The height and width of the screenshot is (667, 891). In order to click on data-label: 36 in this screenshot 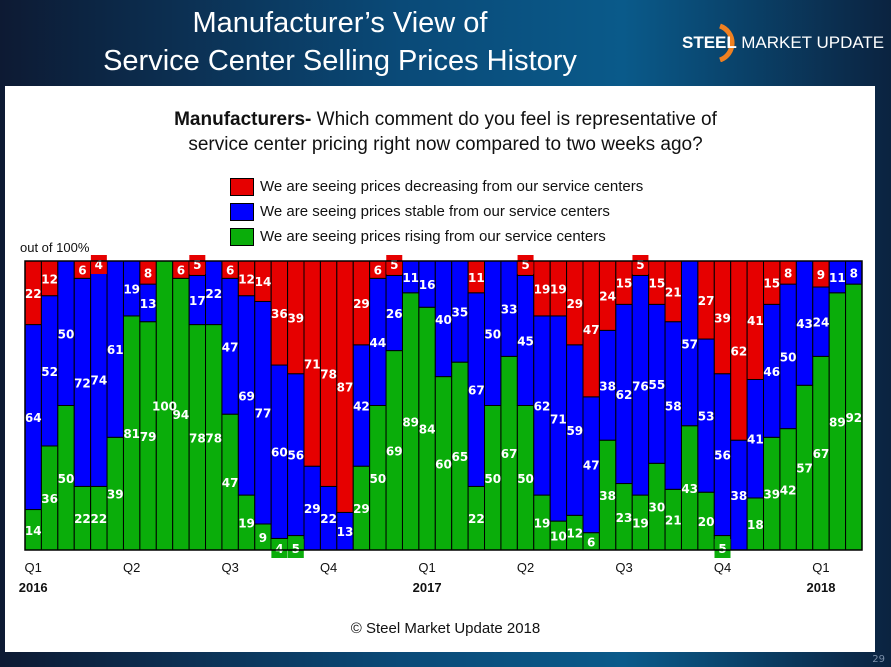, I will do `click(49, 499)`.